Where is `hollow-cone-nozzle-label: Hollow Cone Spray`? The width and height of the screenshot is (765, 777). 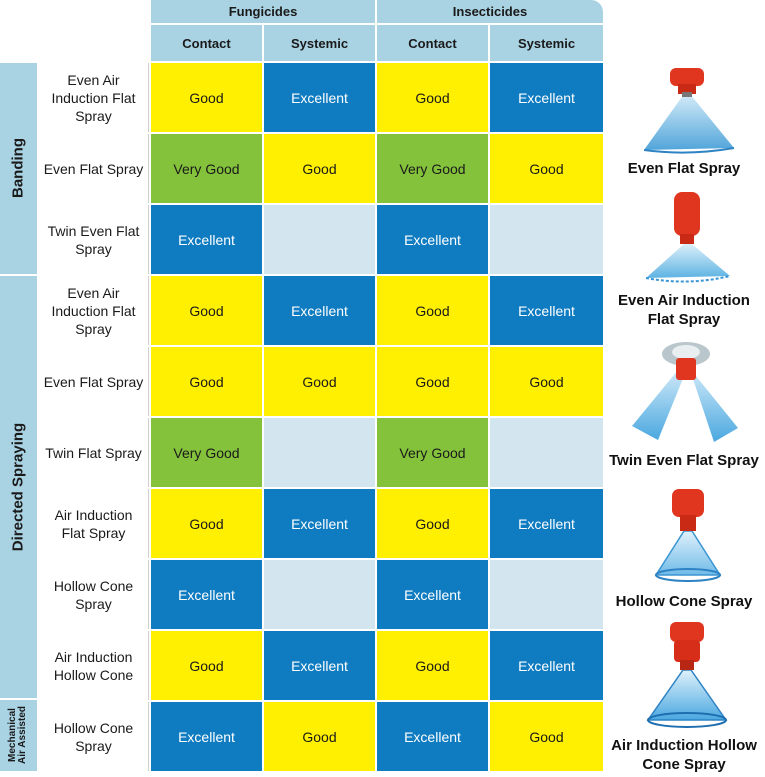 hollow-cone-nozzle-label: Hollow Cone Spray is located at coordinates (684, 601).